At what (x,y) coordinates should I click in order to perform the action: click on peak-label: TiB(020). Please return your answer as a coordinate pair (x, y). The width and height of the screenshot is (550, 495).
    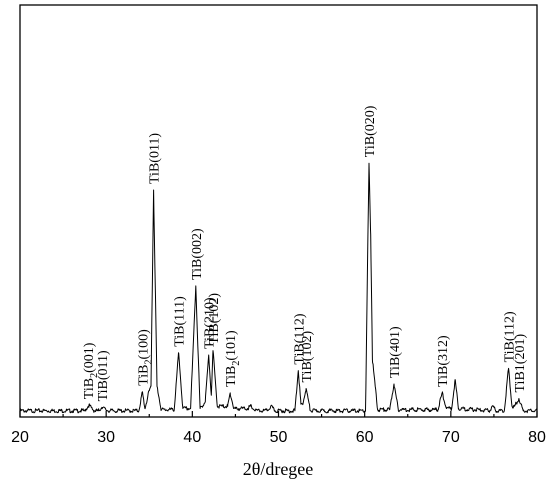
    Looking at the image, I should click on (370, 131).